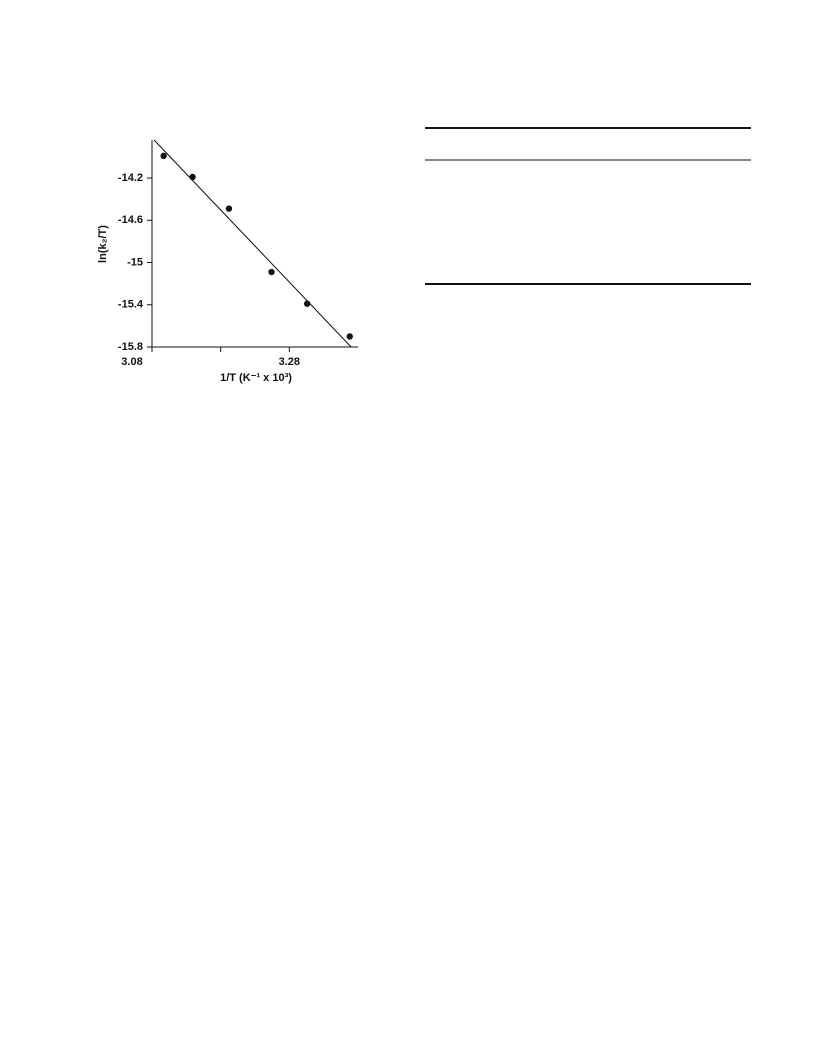 This screenshot has width=816, height=1061. What do you see at coordinates (130, 347) in the screenshot?
I see `y-tick-label: -15.8` at bounding box center [130, 347].